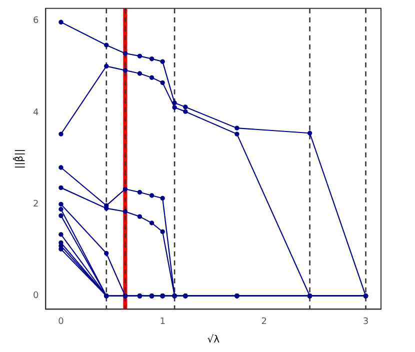 This screenshot has width=415, height=352. I want to click on y-tick-label: 6, so click(35, 21).